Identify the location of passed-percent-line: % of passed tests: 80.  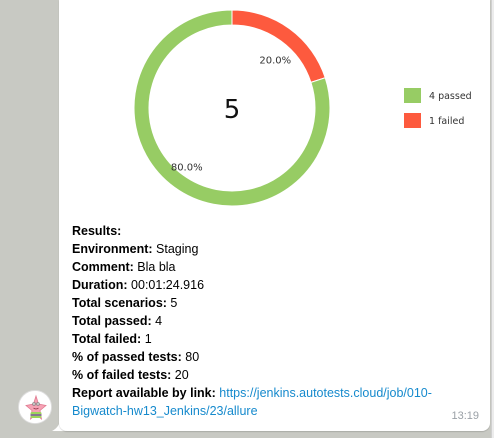
(136, 357).